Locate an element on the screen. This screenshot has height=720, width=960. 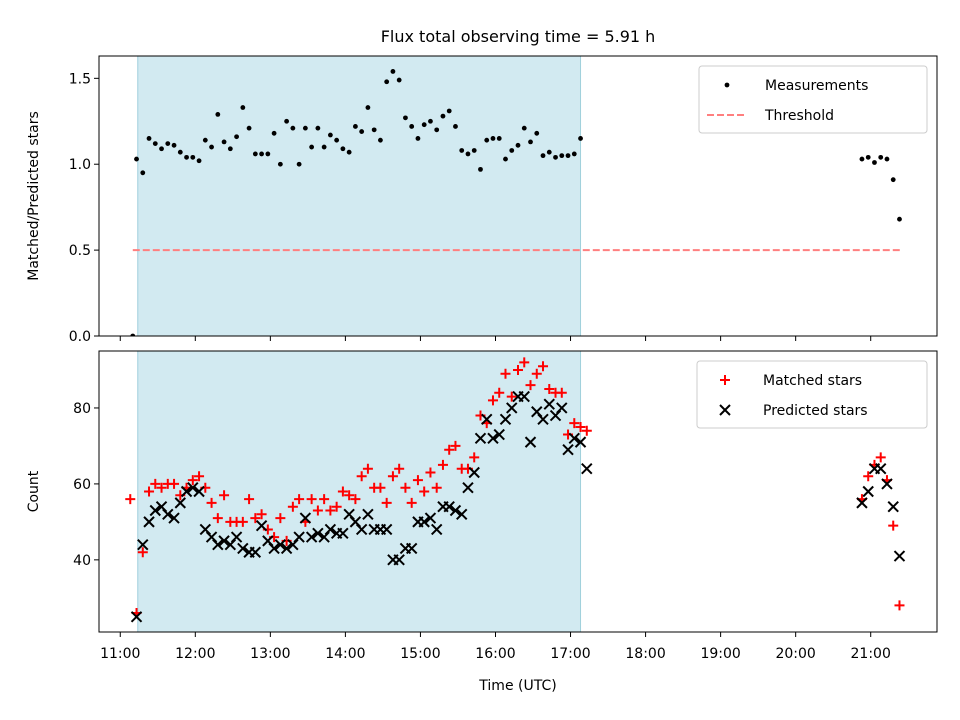
x-tick-label: 17:00 is located at coordinates (570, 654).